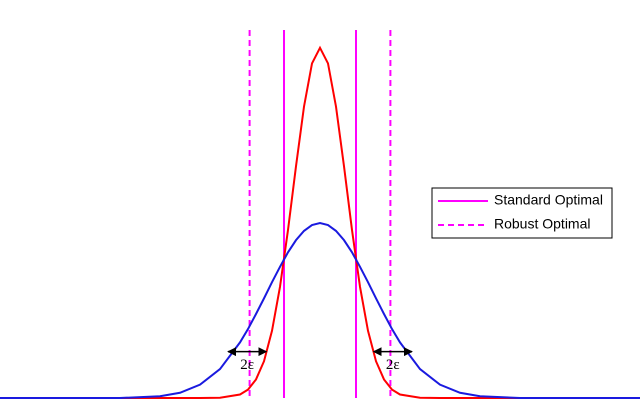 Image resolution: width=640 pixels, height=400 pixels. I want to click on legend: Standard Optimal Robust Optimal, so click(522, 213).